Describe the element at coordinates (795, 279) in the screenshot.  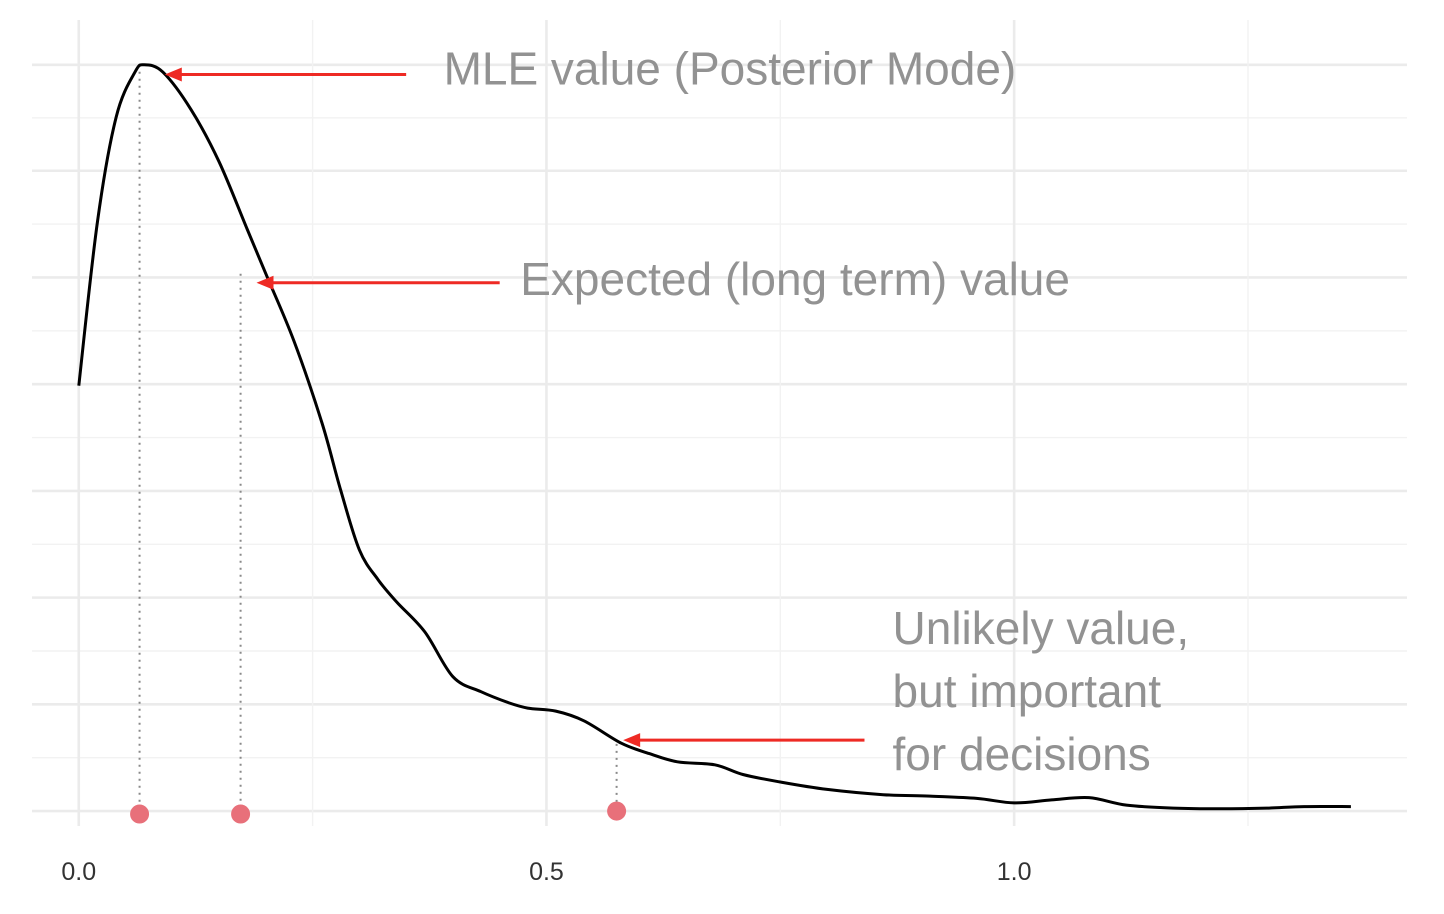
I see `annotation-text-1-0: Expected (long term) value` at that location.